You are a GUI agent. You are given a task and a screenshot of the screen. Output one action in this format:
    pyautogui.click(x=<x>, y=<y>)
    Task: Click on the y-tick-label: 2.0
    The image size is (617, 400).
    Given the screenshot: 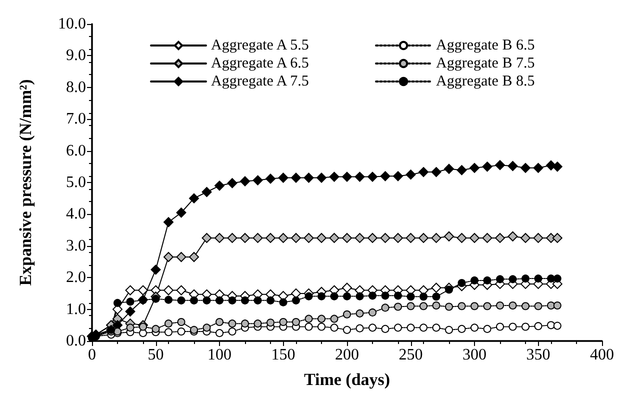 What is the action you would take?
    pyautogui.click(x=76, y=277)
    